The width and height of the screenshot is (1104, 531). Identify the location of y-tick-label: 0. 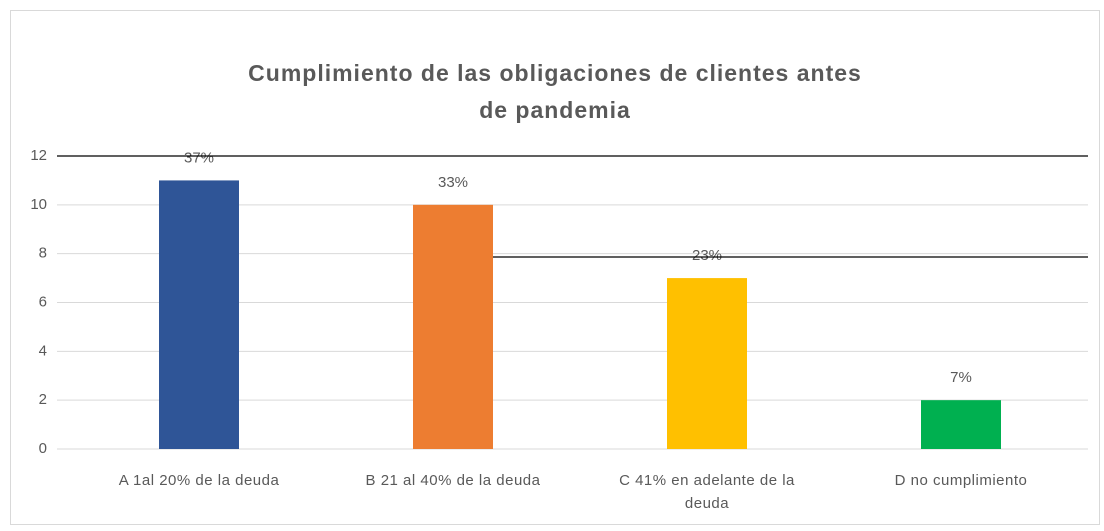
(43, 448).